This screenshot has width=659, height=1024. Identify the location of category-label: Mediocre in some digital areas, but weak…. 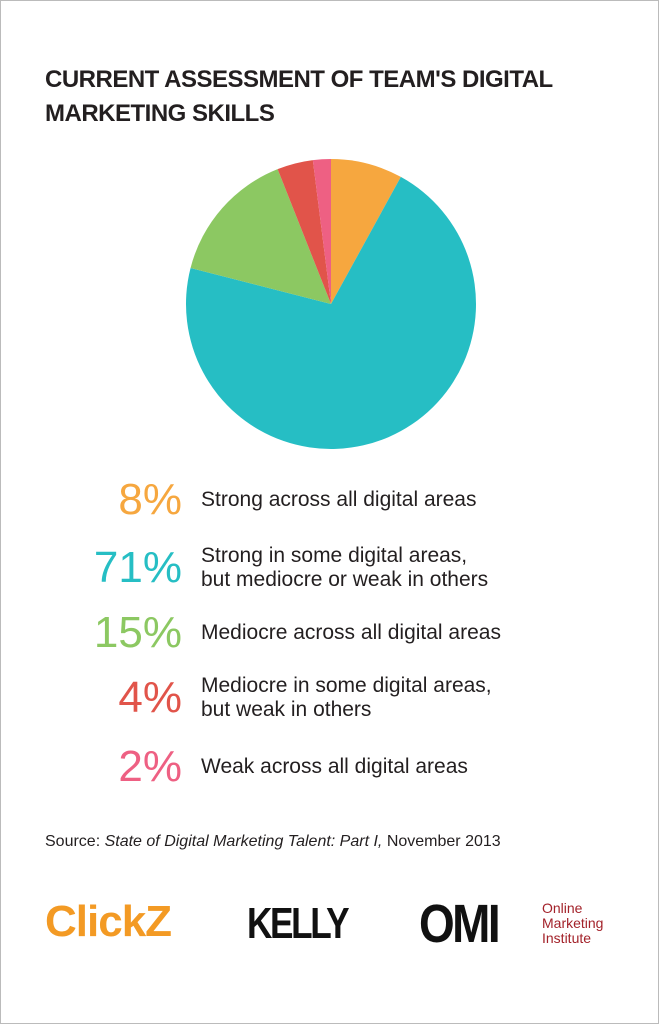
(346, 697).